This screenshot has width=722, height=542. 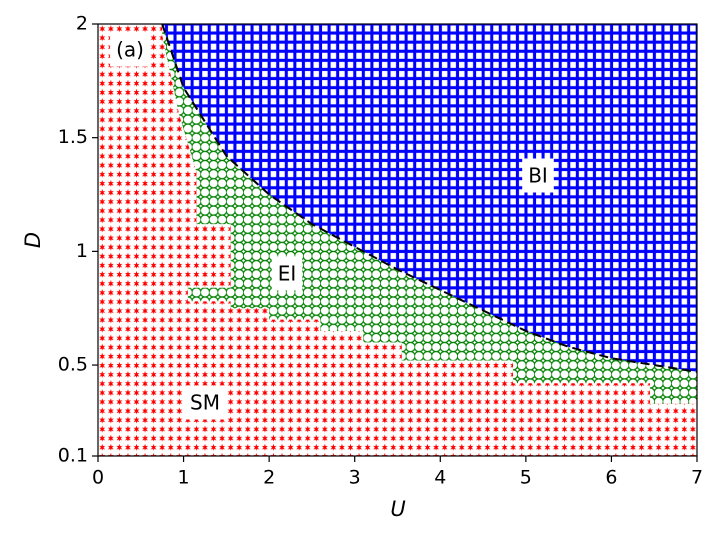 I want to click on y-tick-label: 1.5, so click(x=73, y=137).